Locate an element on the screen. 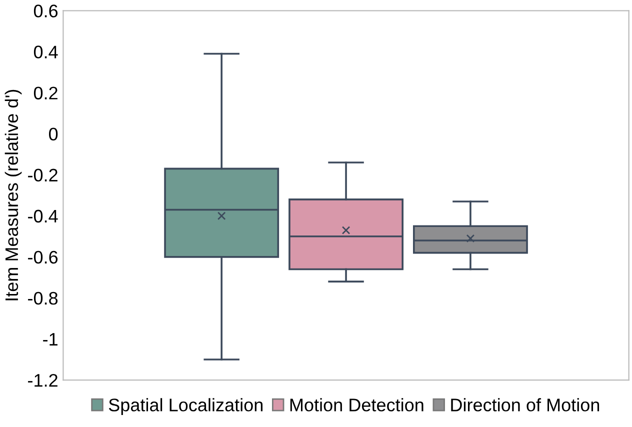 The width and height of the screenshot is (632, 427). y-tick-label: -0.6 is located at coordinates (43, 257).